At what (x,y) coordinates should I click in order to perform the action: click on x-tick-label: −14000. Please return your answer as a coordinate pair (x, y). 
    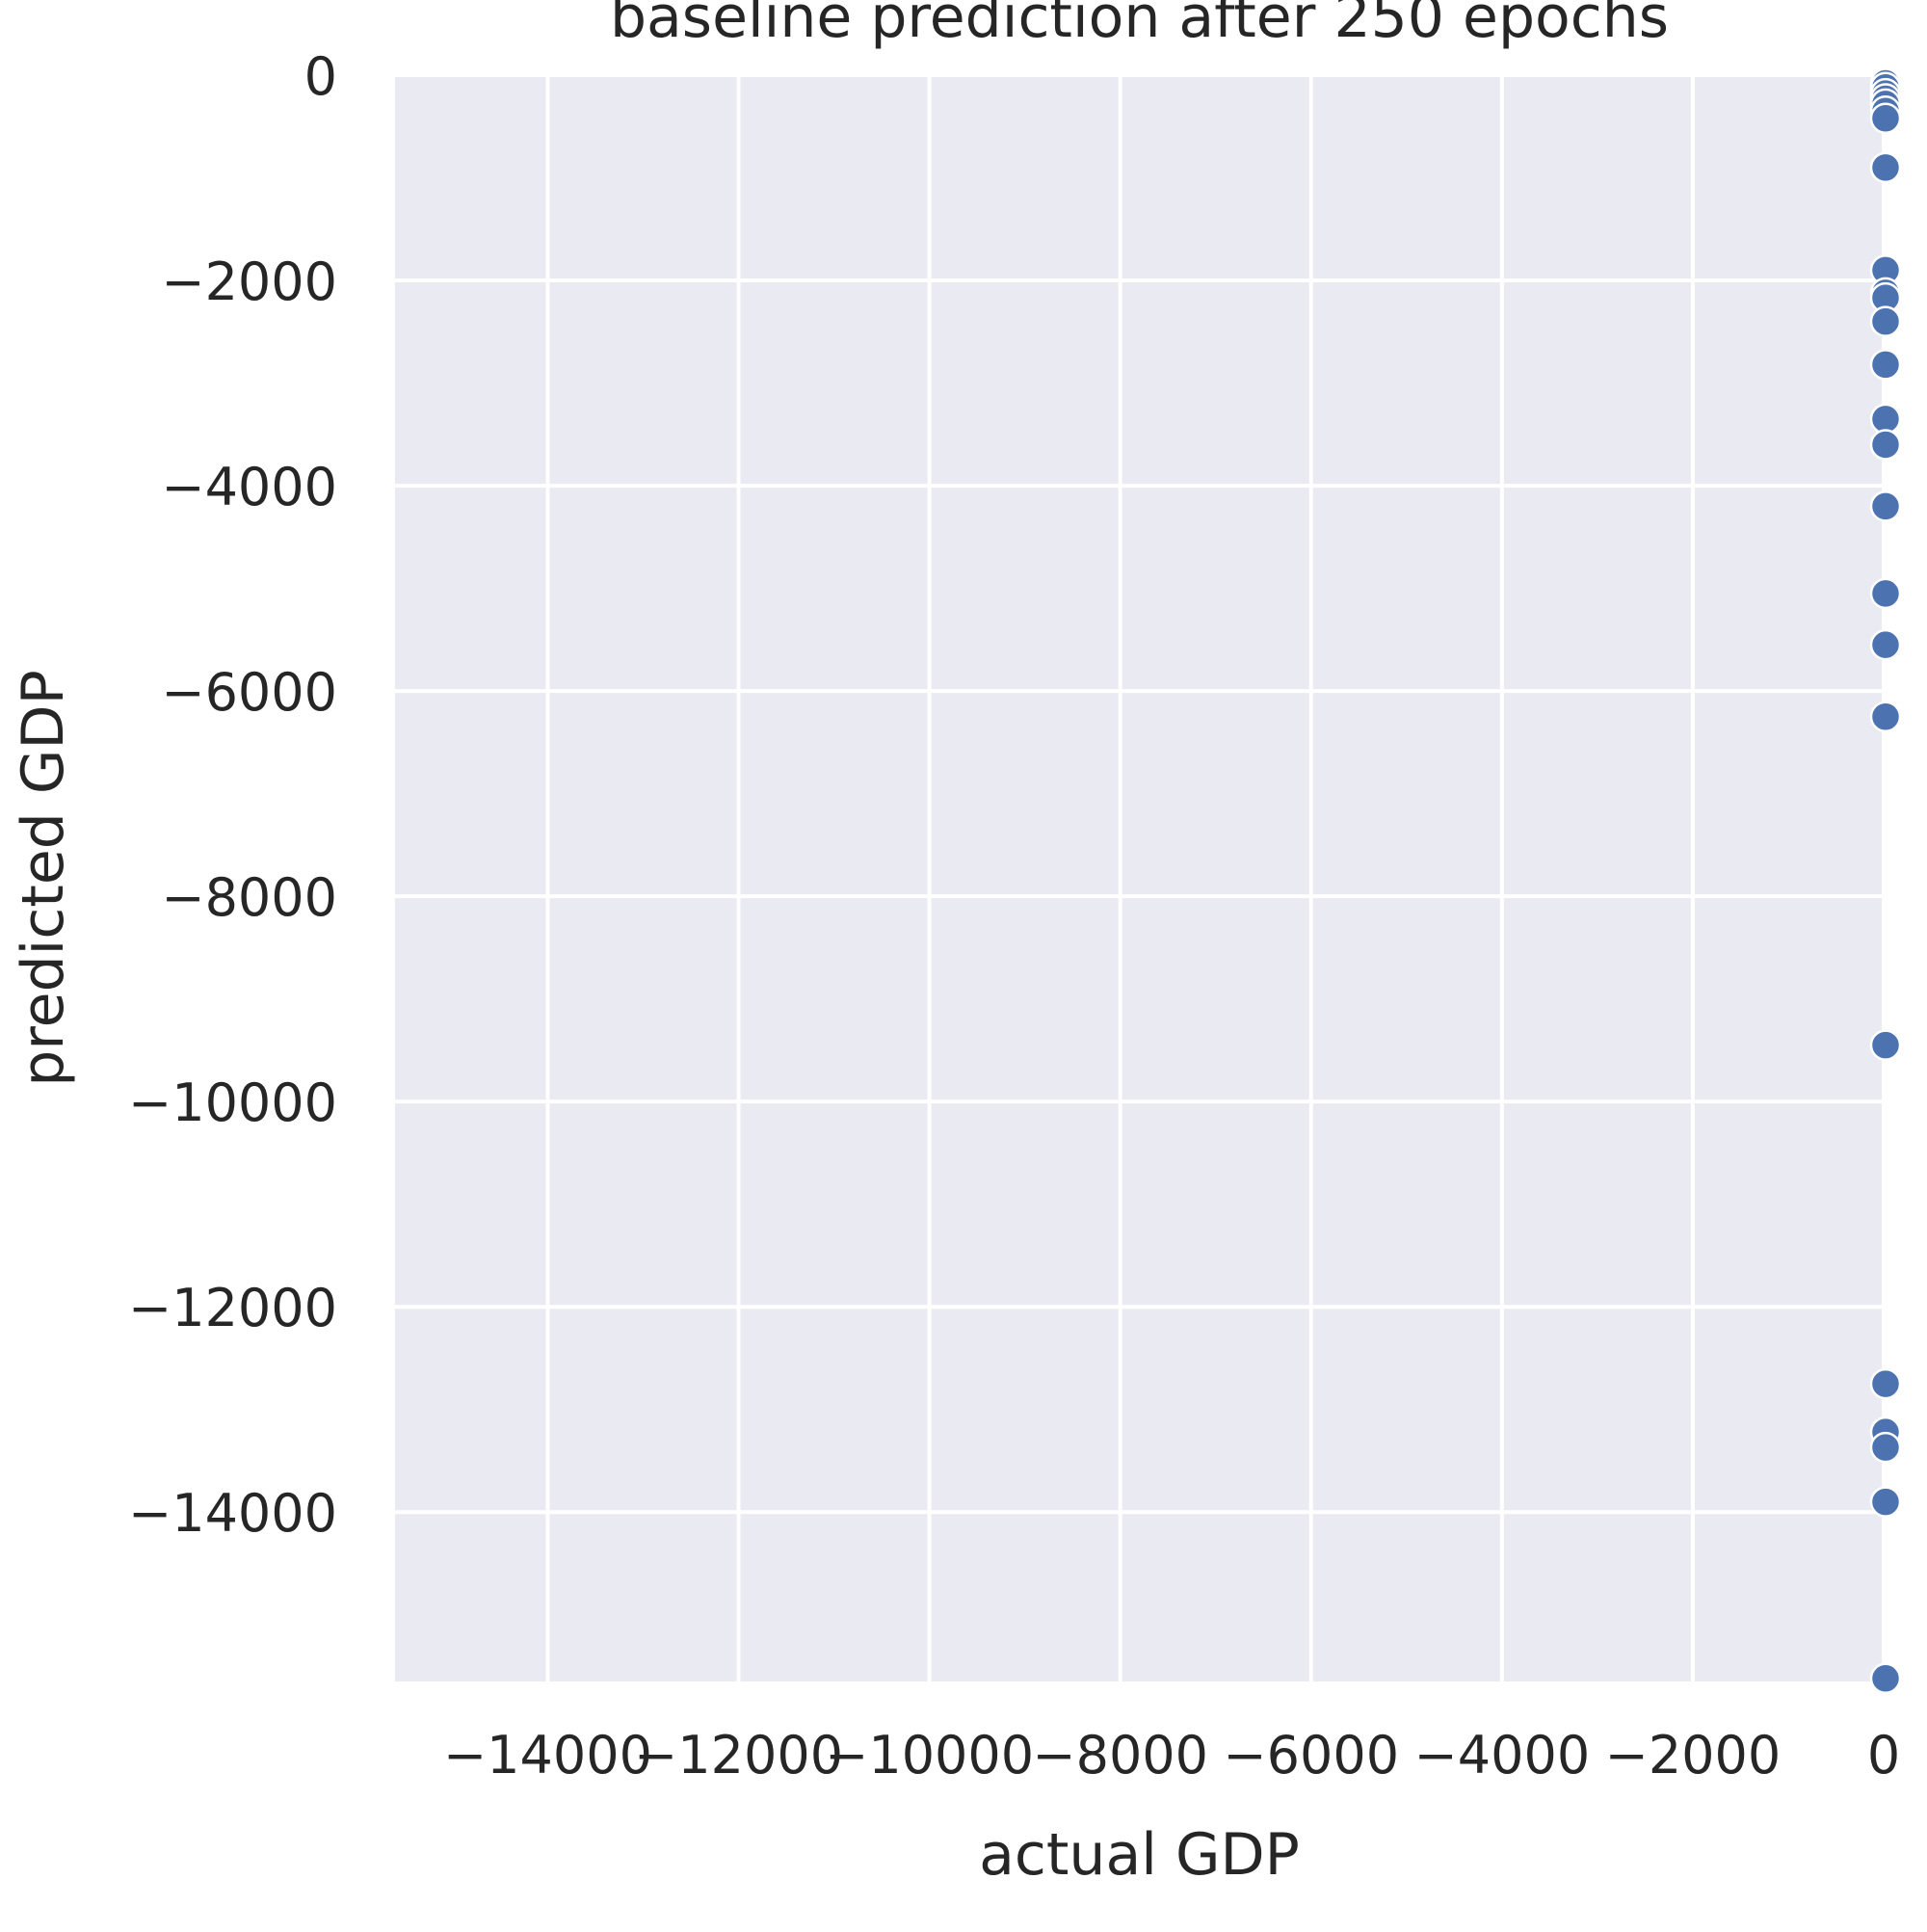
    Looking at the image, I should click on (547, 1755).